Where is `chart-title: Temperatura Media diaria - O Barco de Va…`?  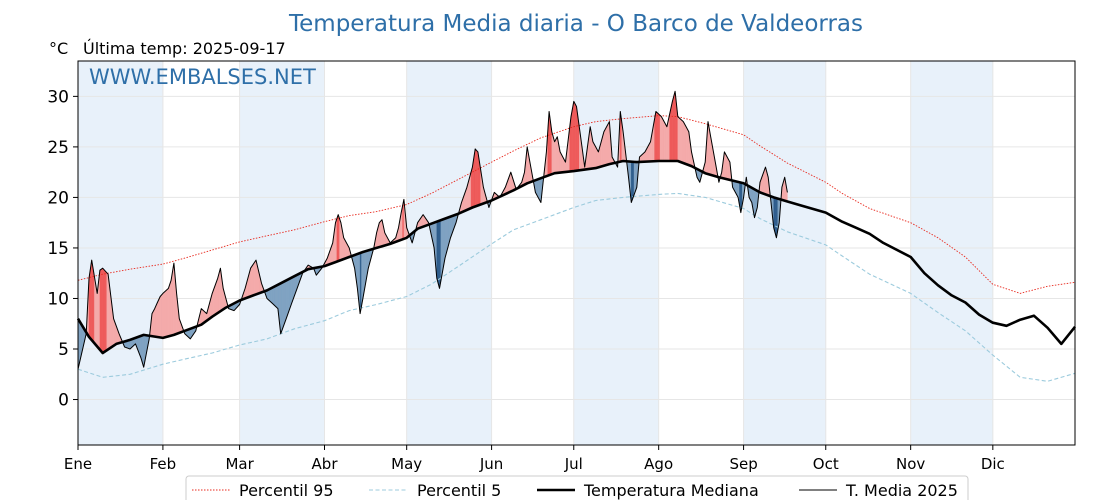
chart-title: Temperatura Media diaria - O Barco de Va… is located at coordinates (575, 24).